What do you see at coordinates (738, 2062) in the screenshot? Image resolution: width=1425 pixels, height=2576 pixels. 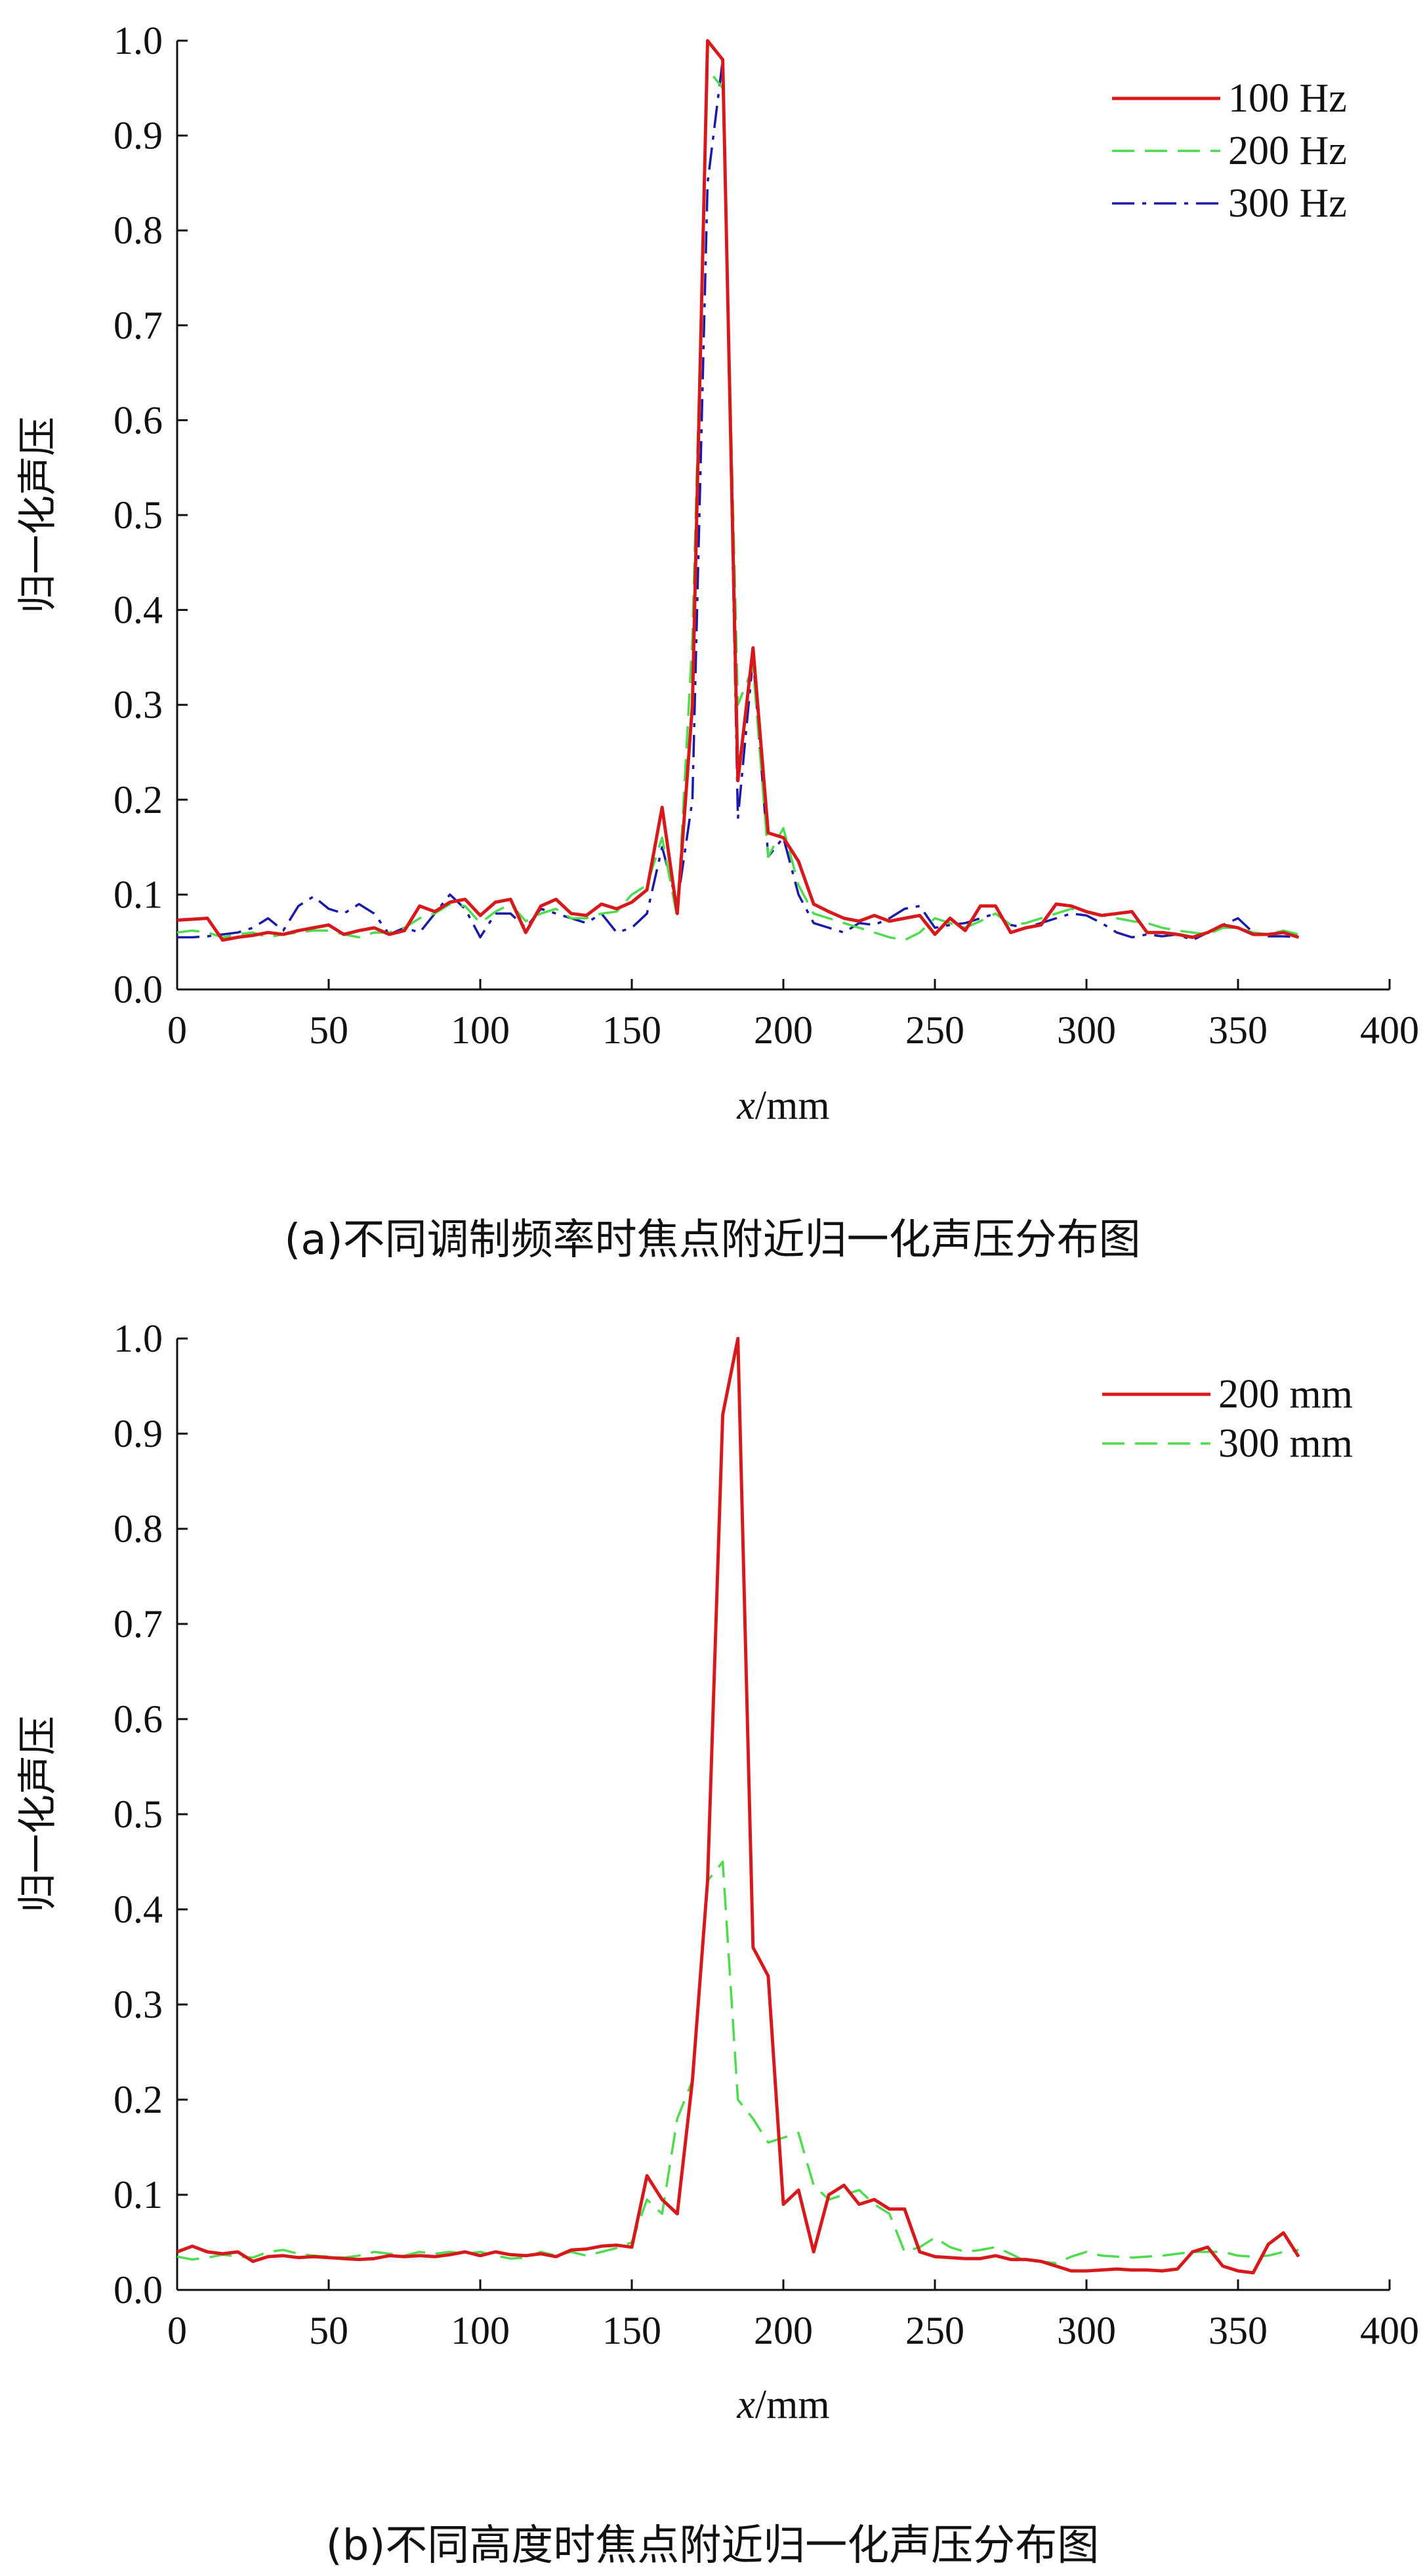 I see `series-line-300-mm` at bounding box center [738, 2062].